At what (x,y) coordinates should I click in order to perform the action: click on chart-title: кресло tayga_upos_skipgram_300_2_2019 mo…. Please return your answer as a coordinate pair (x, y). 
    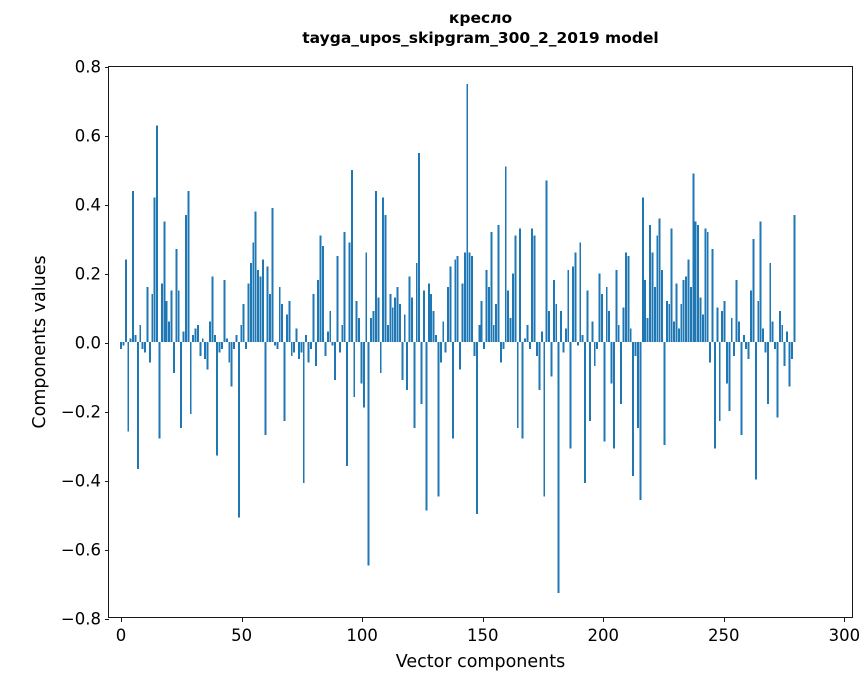
    Looking at the image, I should click on (480, 28).